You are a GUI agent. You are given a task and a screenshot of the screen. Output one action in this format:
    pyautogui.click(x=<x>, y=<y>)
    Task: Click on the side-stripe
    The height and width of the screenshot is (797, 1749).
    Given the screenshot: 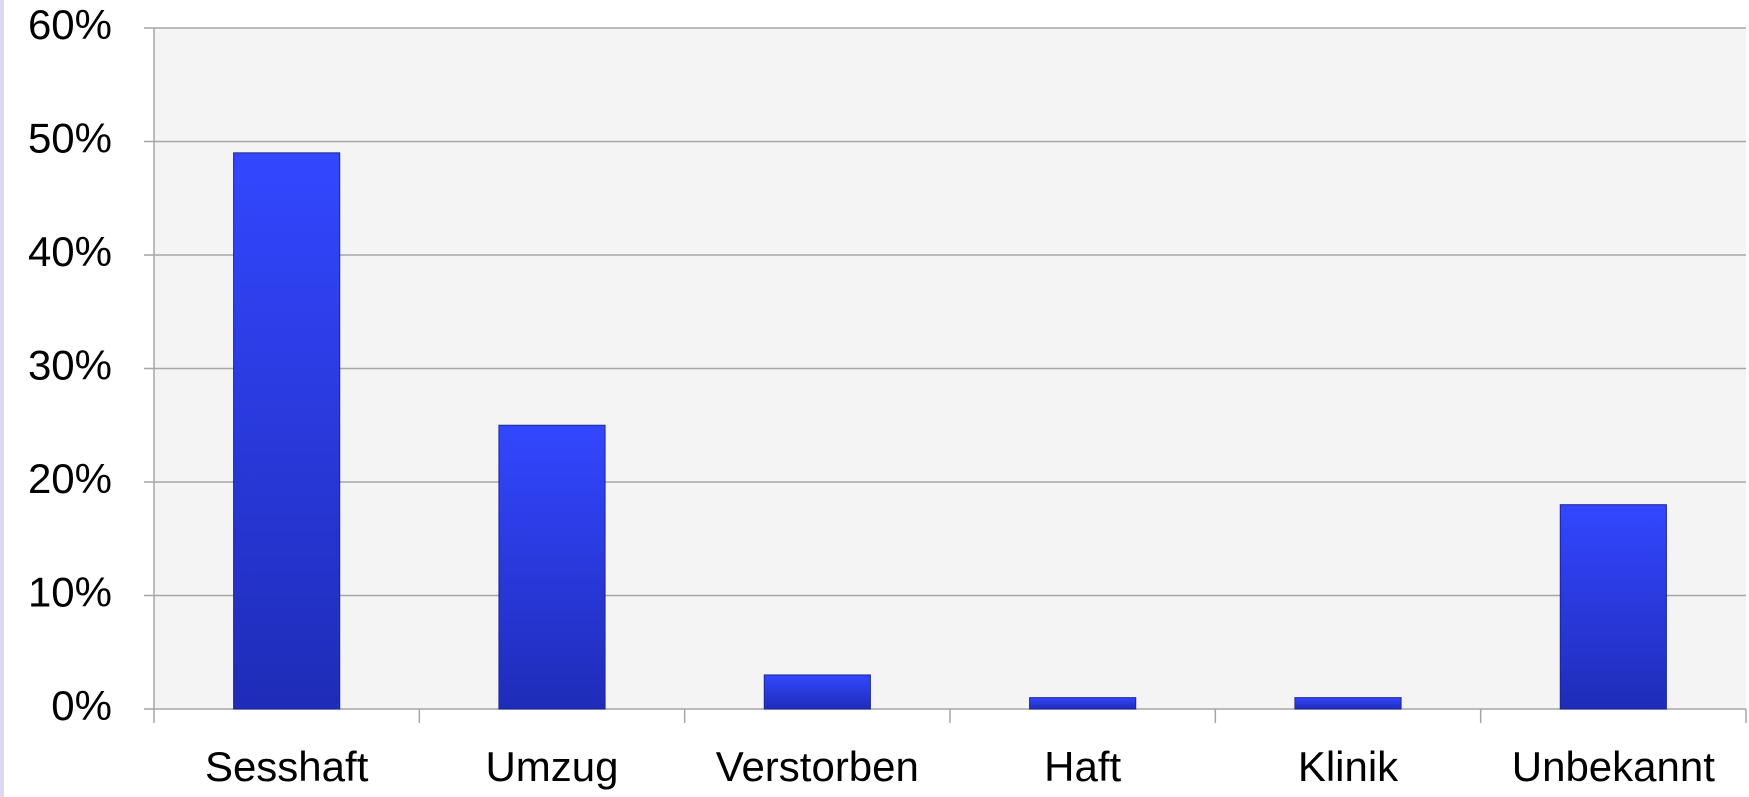 What is the action you would take?
    pyautogui.click(x=2, y=398)
    